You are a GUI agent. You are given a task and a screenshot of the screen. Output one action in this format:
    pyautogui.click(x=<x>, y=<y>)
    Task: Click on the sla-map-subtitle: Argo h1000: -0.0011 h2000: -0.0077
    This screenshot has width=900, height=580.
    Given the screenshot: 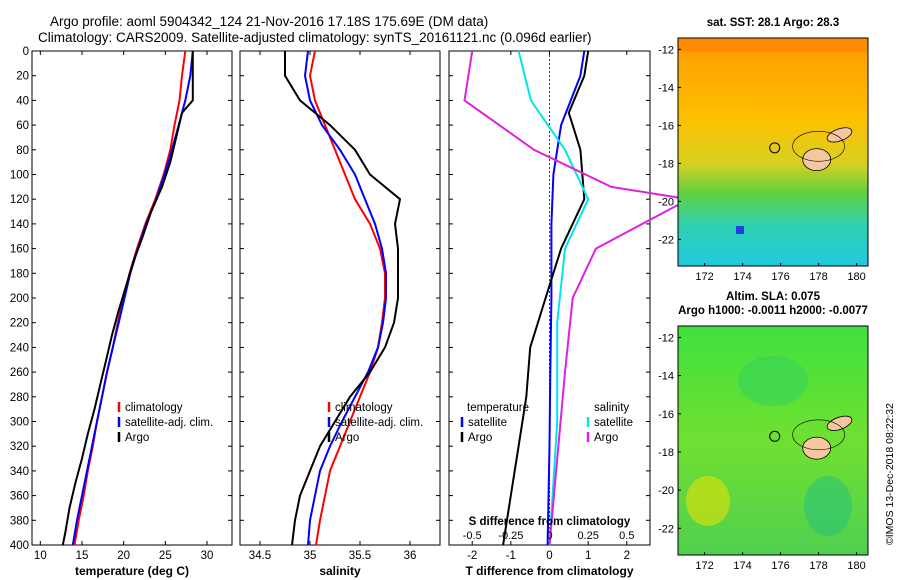 What is the action you would take?
    pyautogui.click(x=773, y=311)
    